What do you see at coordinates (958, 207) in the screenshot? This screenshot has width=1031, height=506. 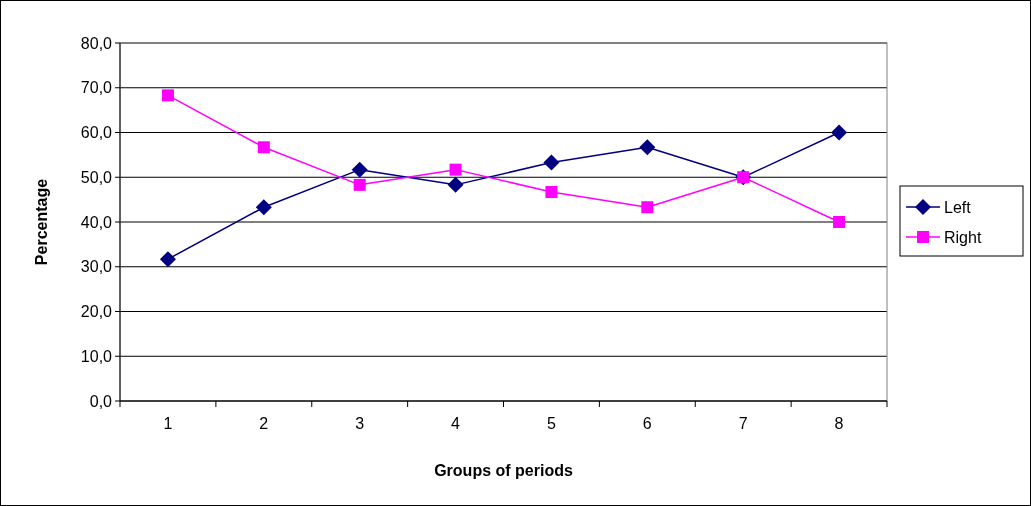 I see `legend-label: Left` at bounding box center [958, 207].